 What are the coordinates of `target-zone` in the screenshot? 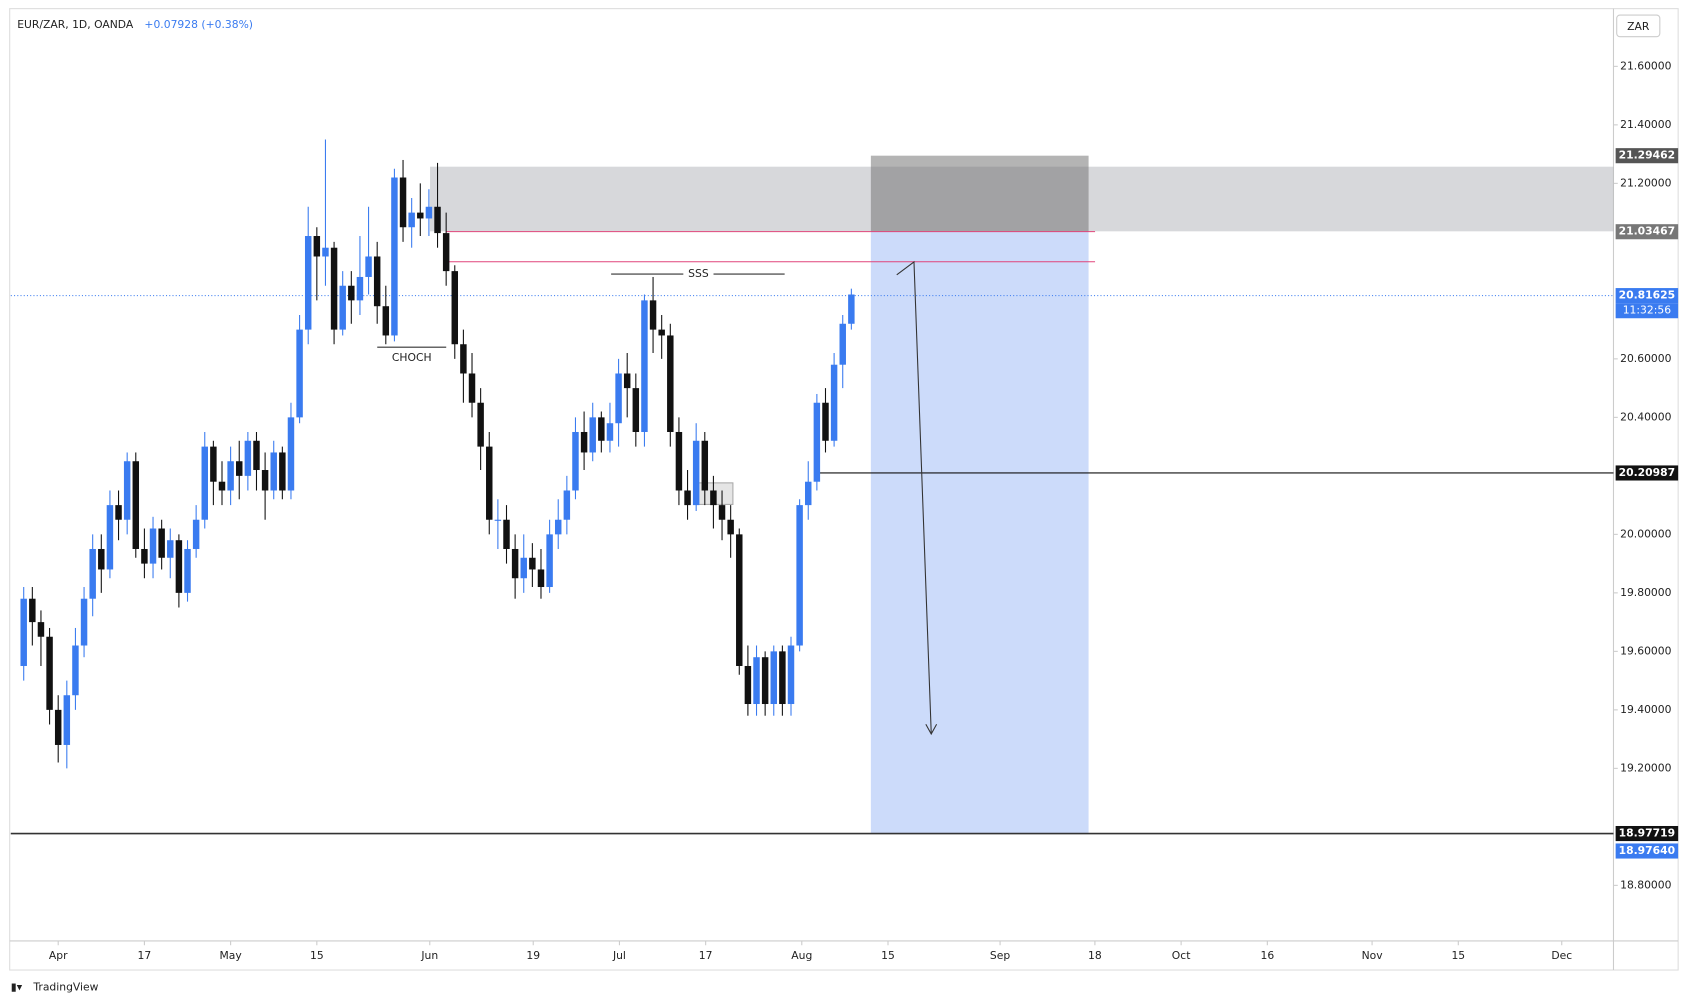 It's located at (979, 532).